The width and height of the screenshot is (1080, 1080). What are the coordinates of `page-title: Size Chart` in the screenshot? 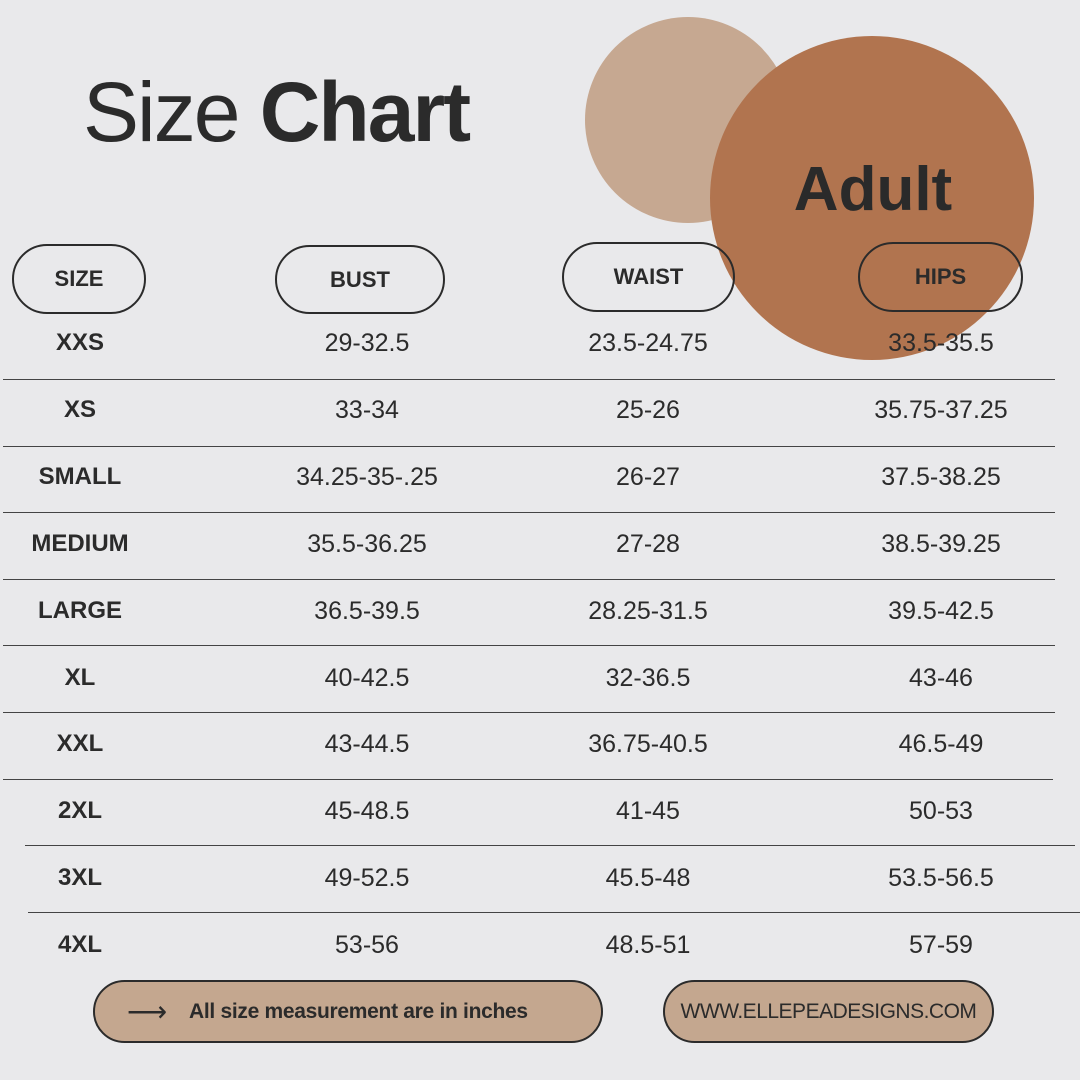 It's located at (277, 112).